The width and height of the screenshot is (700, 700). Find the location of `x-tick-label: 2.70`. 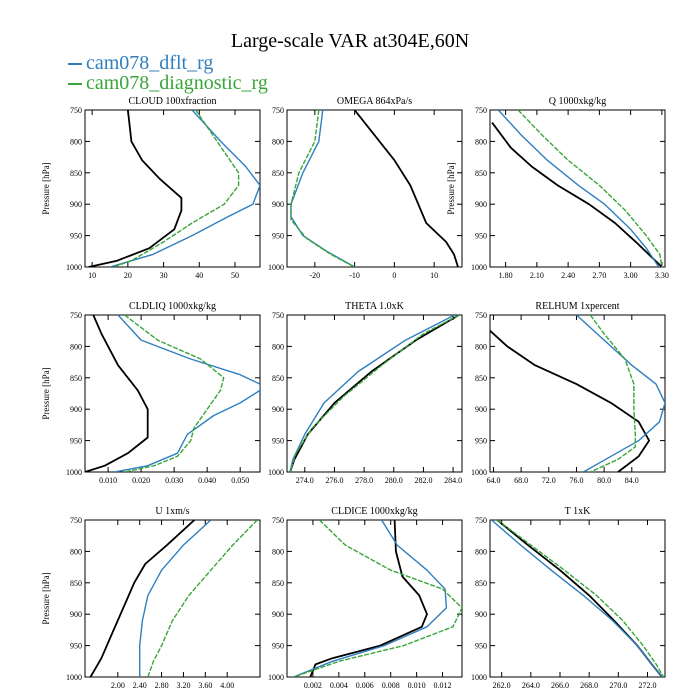

x-tick-label: 2.70 is located at coordinates (599, 275).